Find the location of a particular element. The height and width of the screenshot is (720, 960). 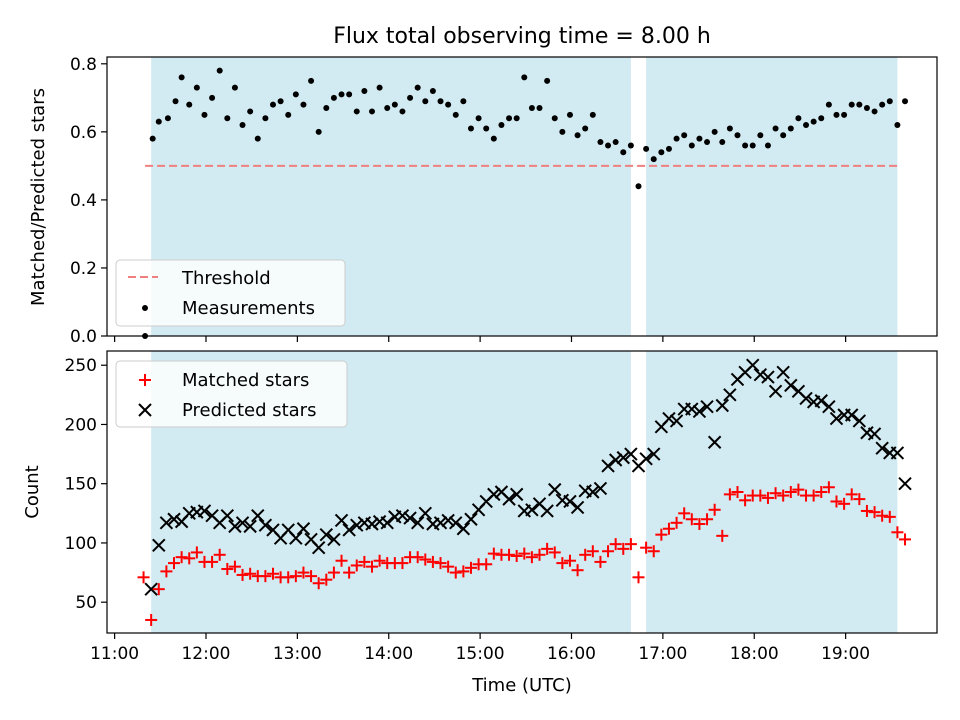

top-x-ticks is located at coordinates (480, 339).